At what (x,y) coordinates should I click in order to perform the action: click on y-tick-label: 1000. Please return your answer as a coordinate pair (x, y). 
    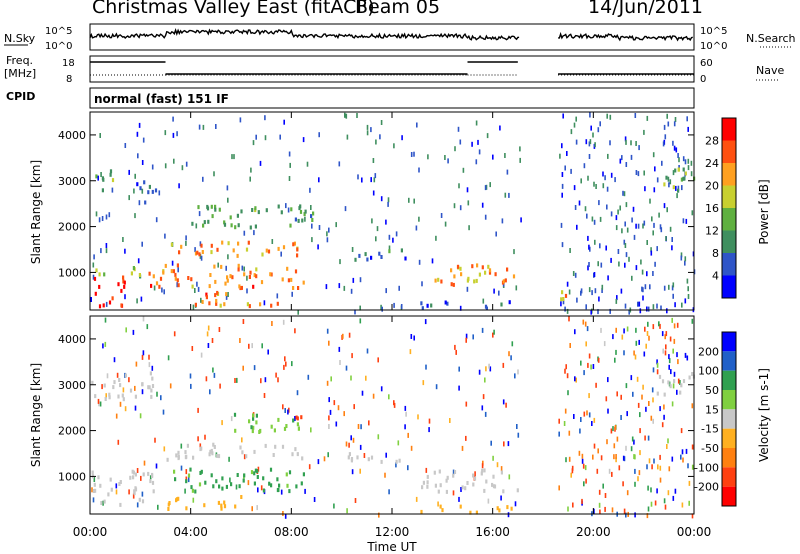
    Looking at the image, I should click on (72, 476).